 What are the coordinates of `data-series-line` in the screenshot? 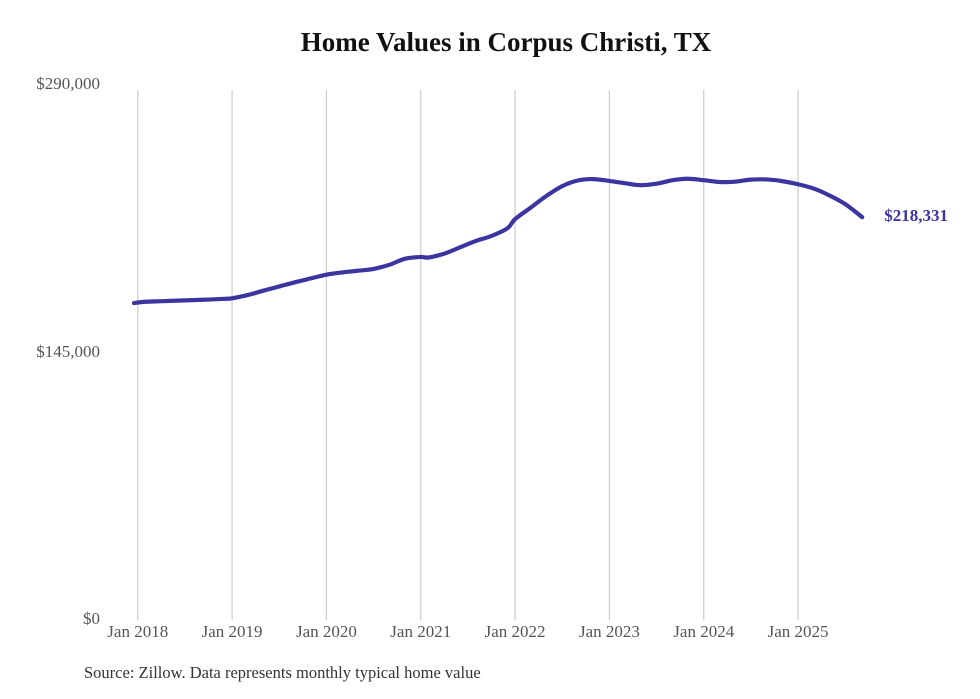 It's located at (498, 241).